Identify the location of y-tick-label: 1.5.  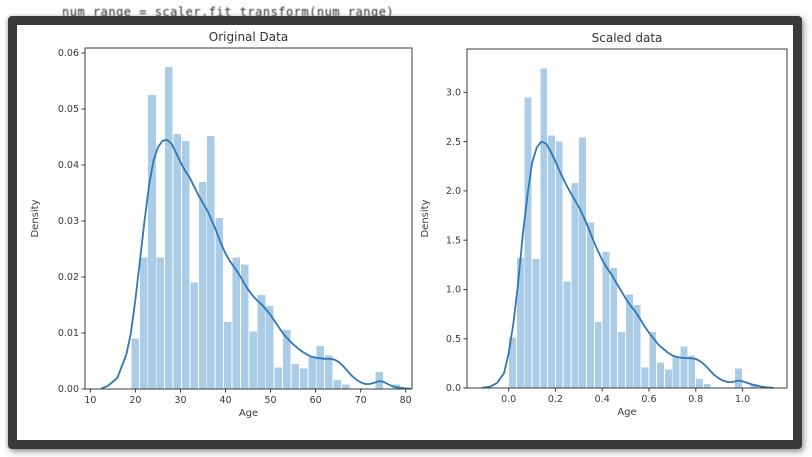
(453, 240).